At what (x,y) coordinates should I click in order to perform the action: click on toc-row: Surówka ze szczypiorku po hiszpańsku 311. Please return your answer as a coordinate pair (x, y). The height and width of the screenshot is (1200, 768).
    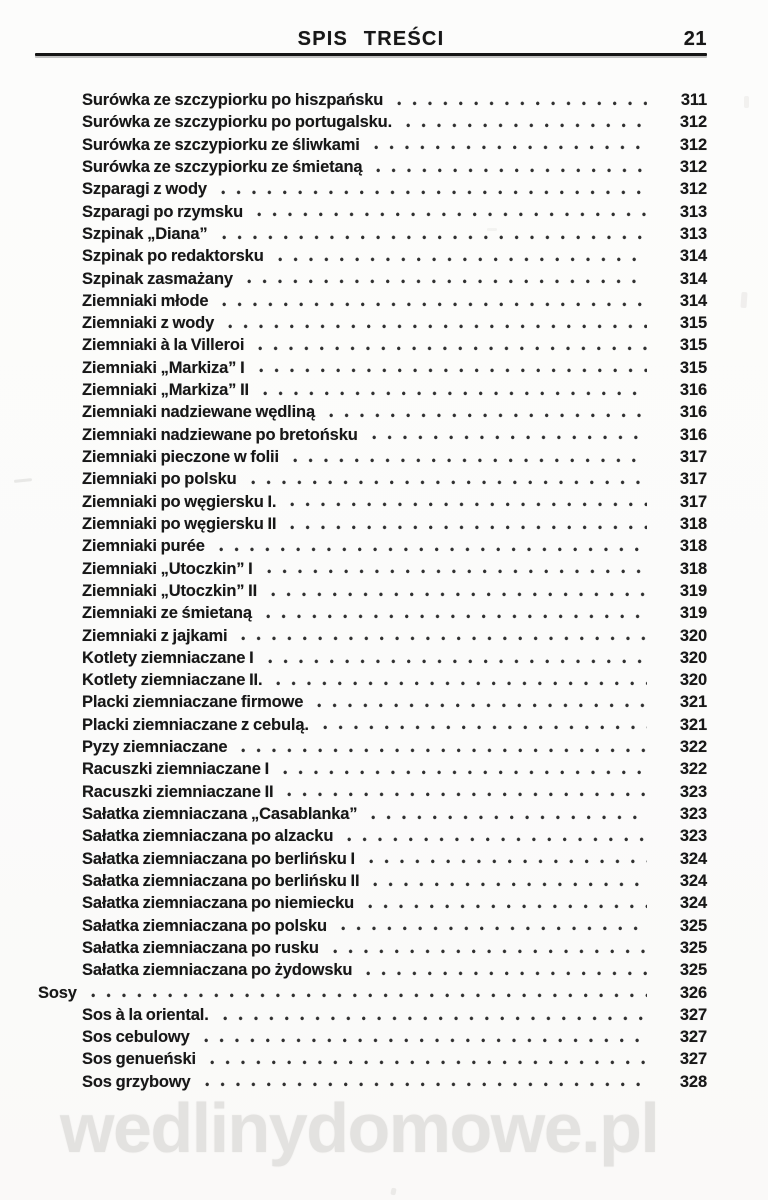
    Looking at the image, I should click on (372, 100).